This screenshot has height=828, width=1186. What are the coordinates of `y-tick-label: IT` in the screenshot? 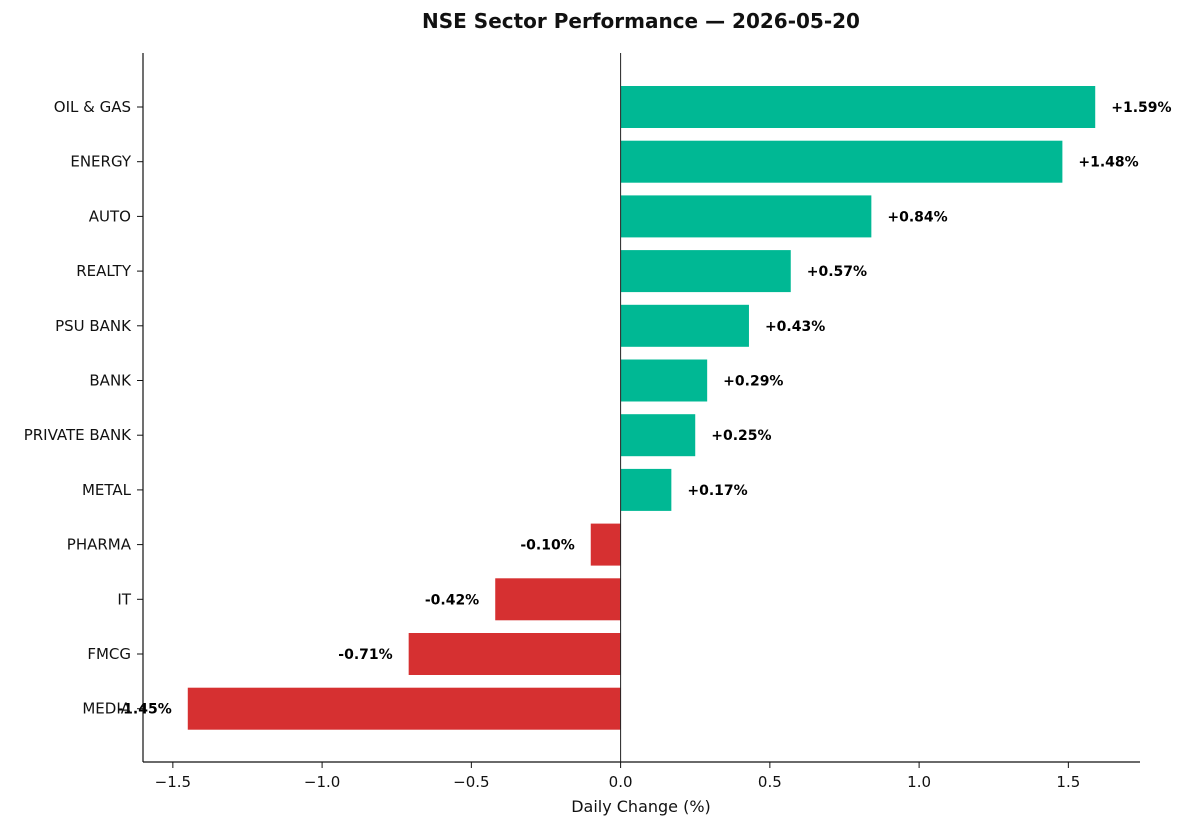 It's located at (124, 599).